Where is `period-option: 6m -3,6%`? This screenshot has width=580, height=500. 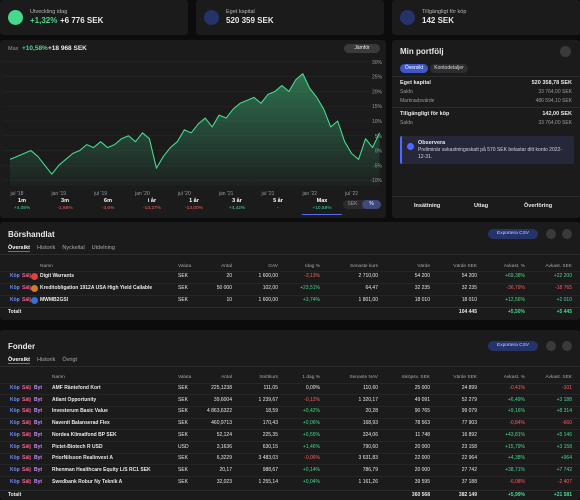 period-option: 6m -3,6% is located at coordinates (108, 206).